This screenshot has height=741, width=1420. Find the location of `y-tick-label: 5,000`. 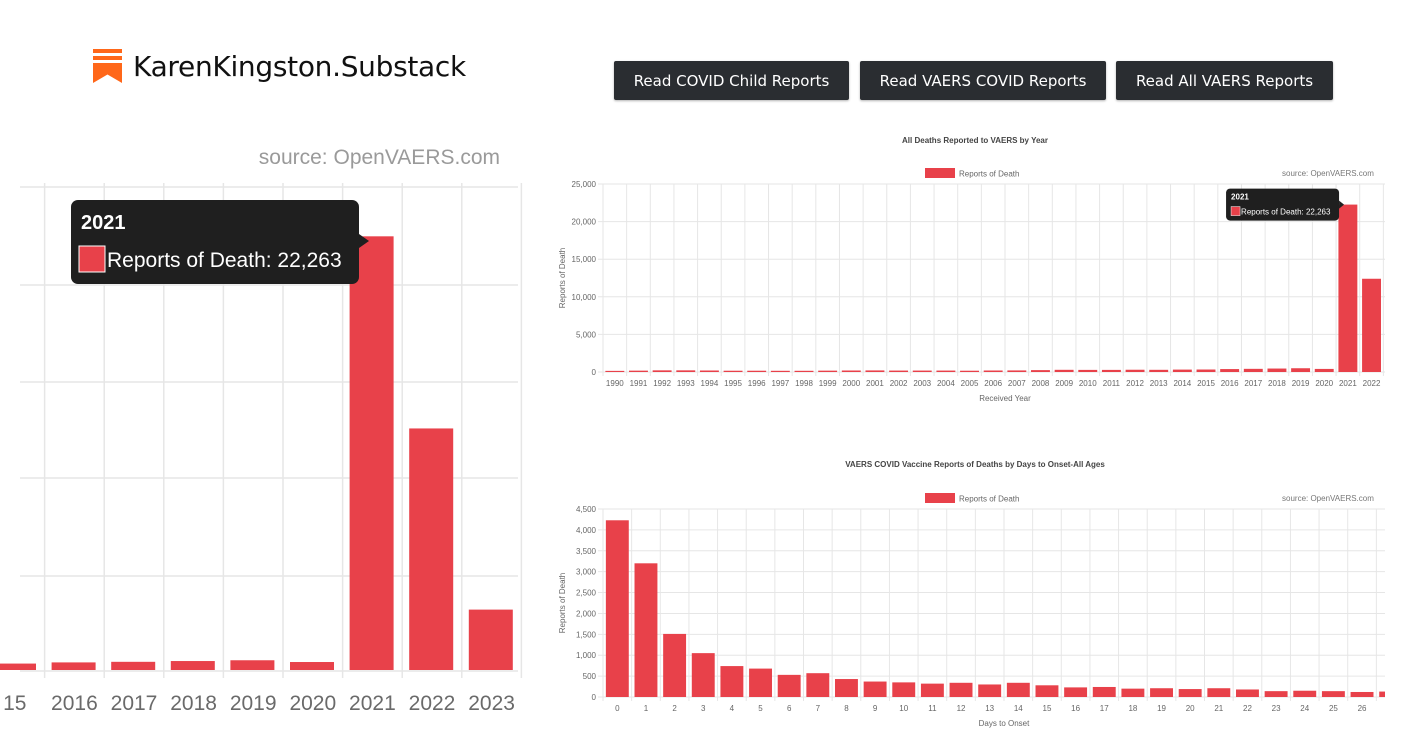

y-tick-label: 5,000 is located at coordinates (586, 334).